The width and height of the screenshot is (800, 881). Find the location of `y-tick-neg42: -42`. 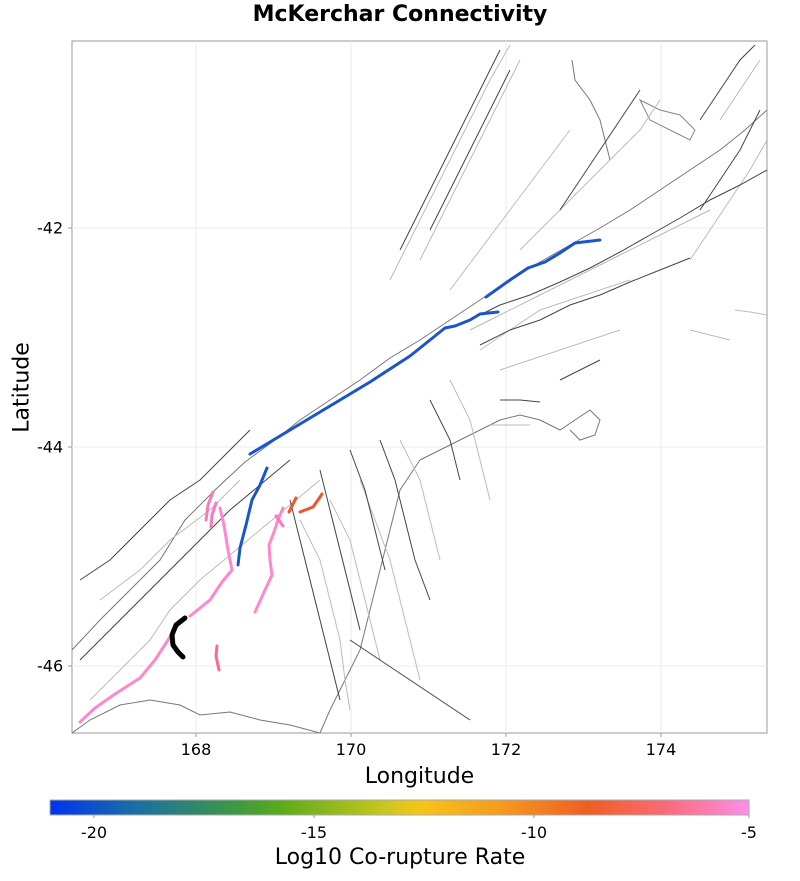

y-tick-neg42: -42 is located at coordinates (50, 228).